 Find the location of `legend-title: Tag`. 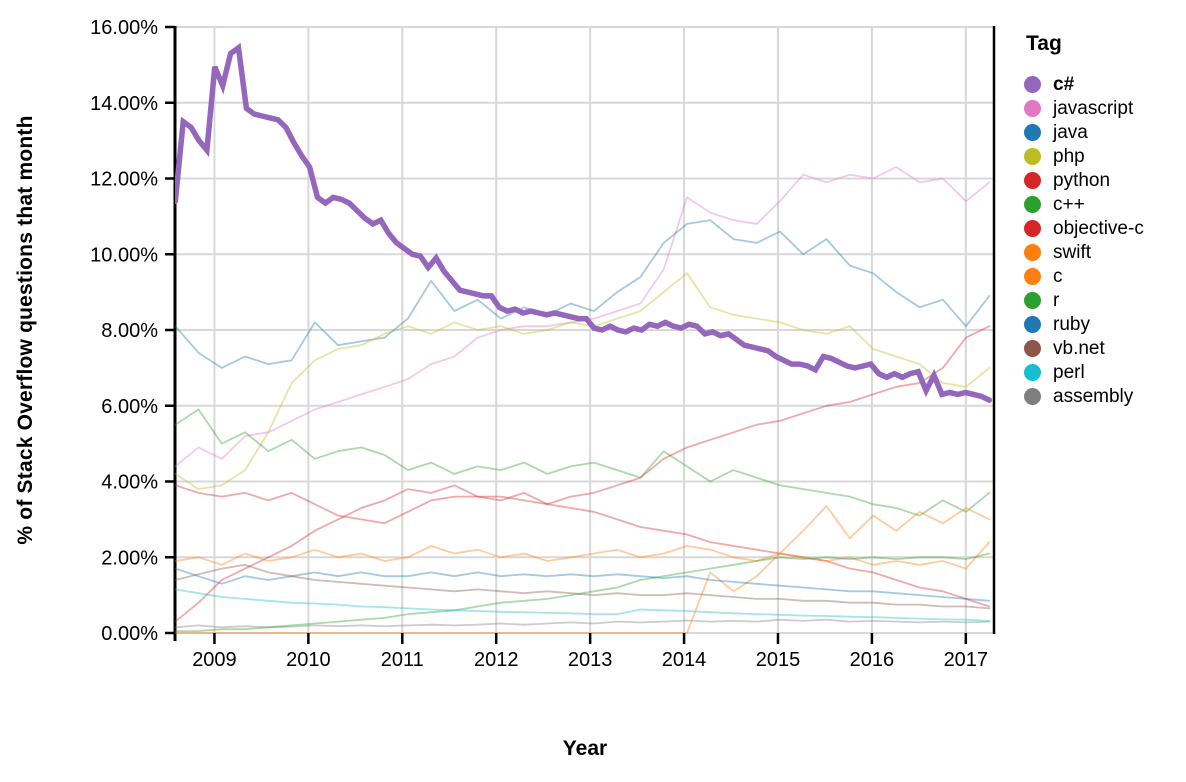

legend-title: Tag is located at coordinates (1044, 43).